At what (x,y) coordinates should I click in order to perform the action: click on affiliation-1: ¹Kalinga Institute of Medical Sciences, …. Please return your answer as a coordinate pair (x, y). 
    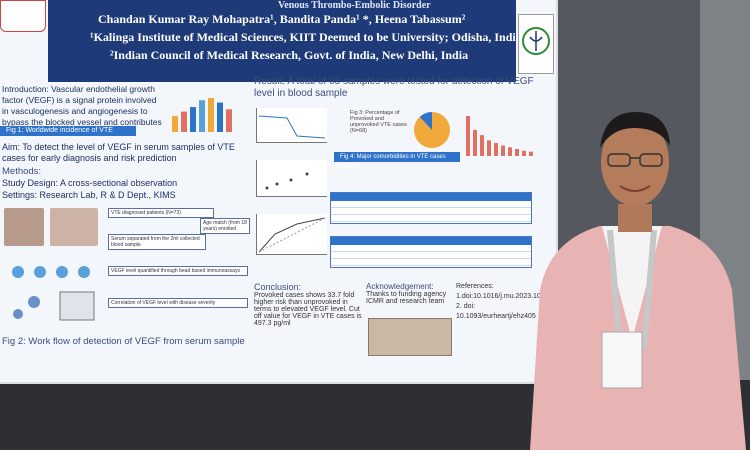
    Looking at the image, I should click on (306, 37).